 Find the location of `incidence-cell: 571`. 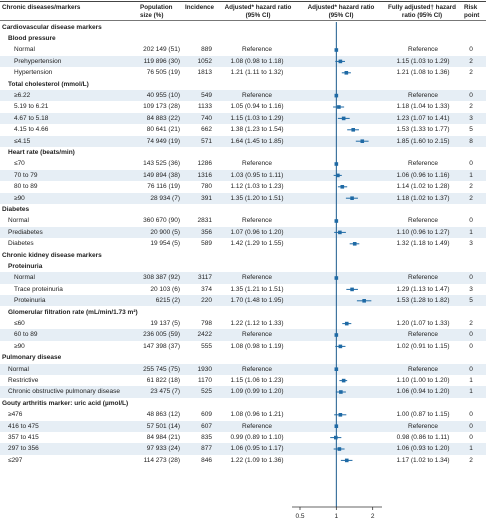

incidence-cell: 571 is located at coordinates (206, 141).